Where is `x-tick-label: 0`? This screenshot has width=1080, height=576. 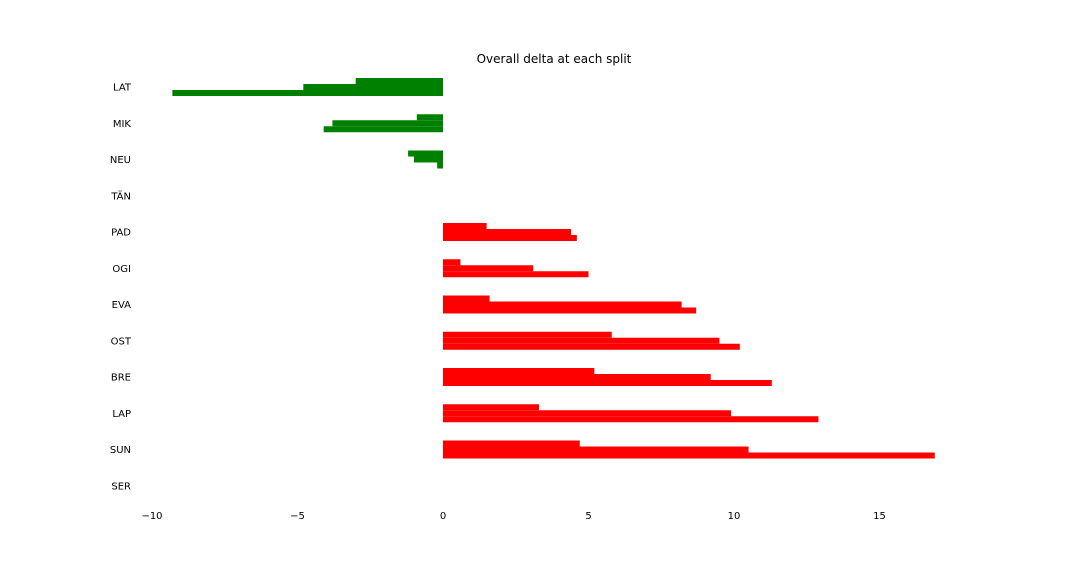 x-tick-label: 0 is located at coordinates (443, 516).